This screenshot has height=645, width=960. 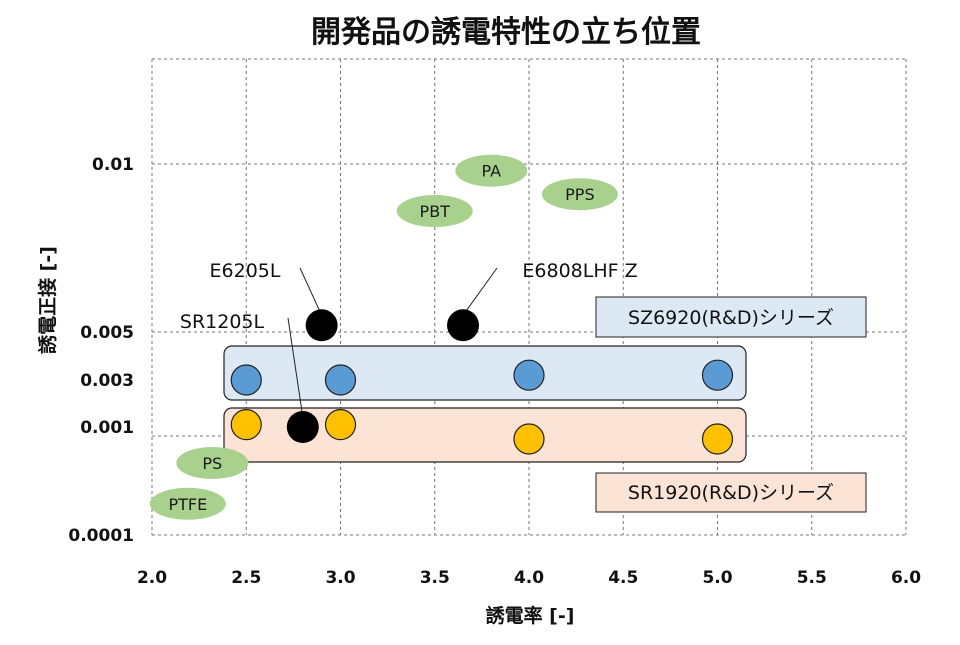 I want to click on material-label: PTFE, so click(x=187, y=504).